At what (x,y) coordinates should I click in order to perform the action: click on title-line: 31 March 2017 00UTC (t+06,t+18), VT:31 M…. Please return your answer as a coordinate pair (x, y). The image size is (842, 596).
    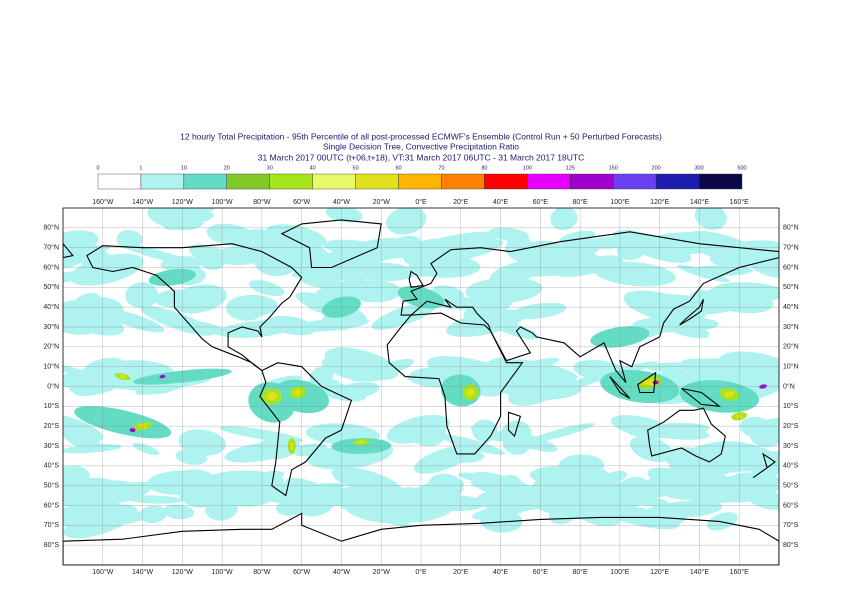
    Looking at the image, I should click on (421, 157).